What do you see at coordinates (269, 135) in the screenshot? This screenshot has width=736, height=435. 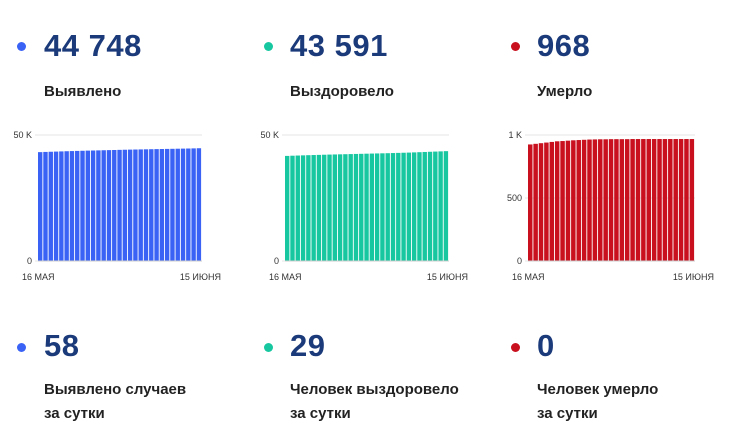 I see `recovered-y-tick-label: 50 K` at bounding box center [269, 135].